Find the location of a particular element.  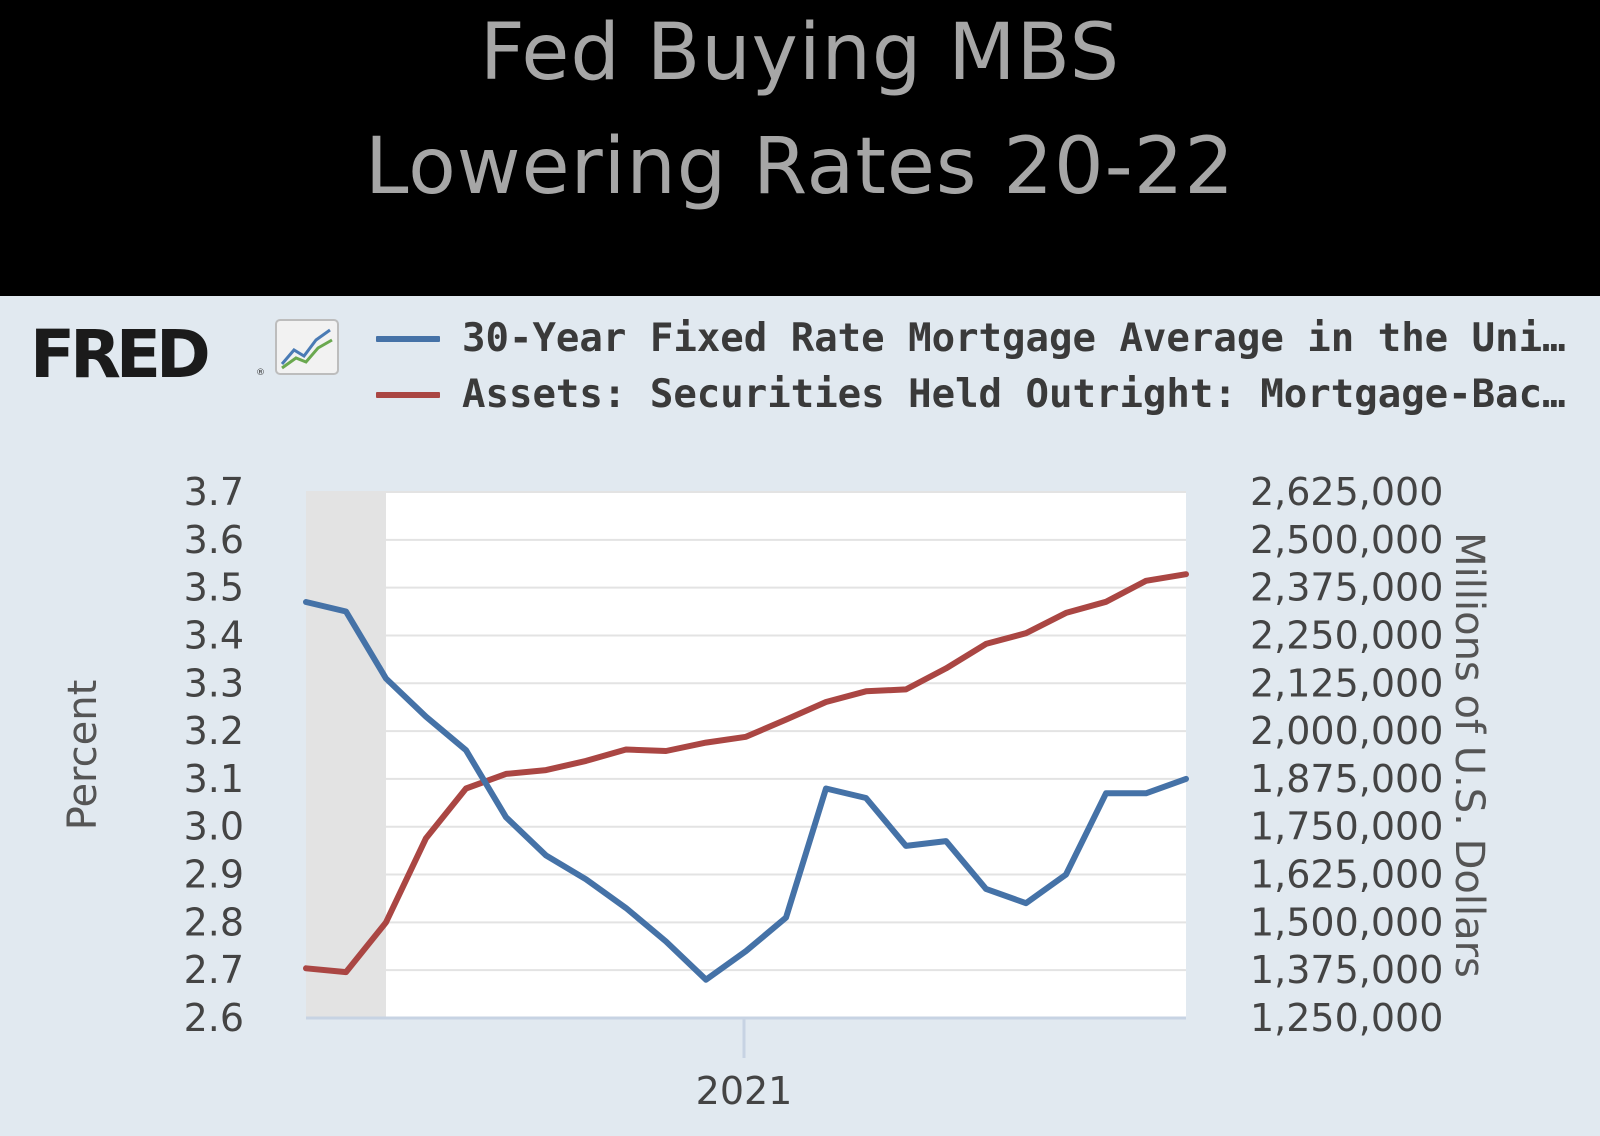

y-tick-left: 2.6 is located at coordinates (214, 1018).